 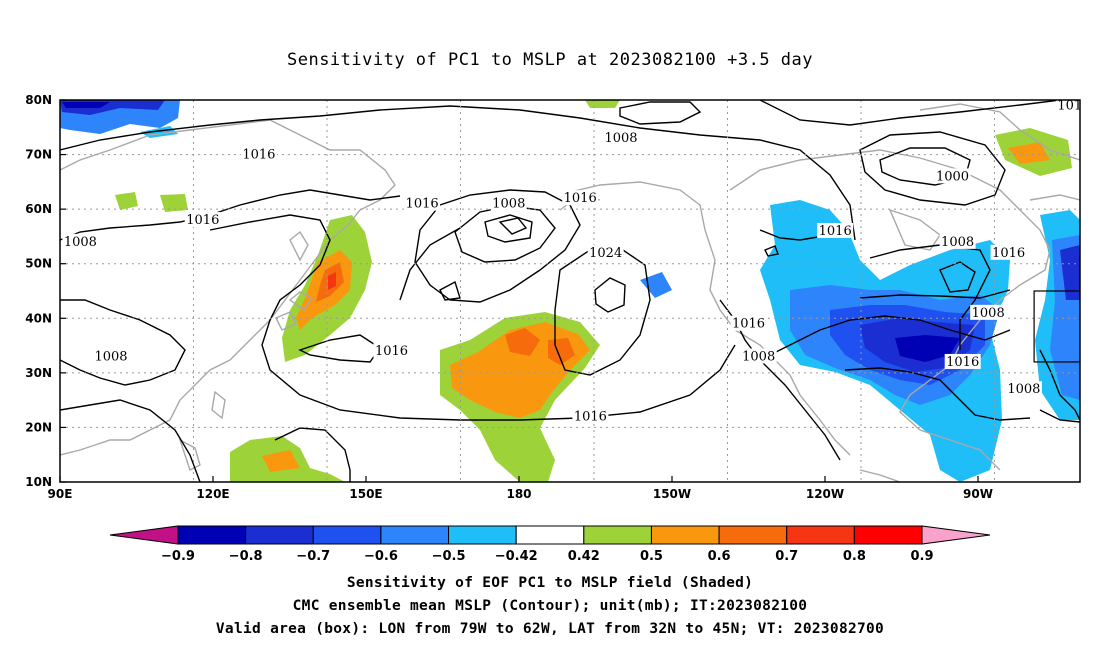 What do you see at coordinates (825, 494) in the screenshot?
I see `lon-tick-label: 120W` at bounding box center [825, 494].